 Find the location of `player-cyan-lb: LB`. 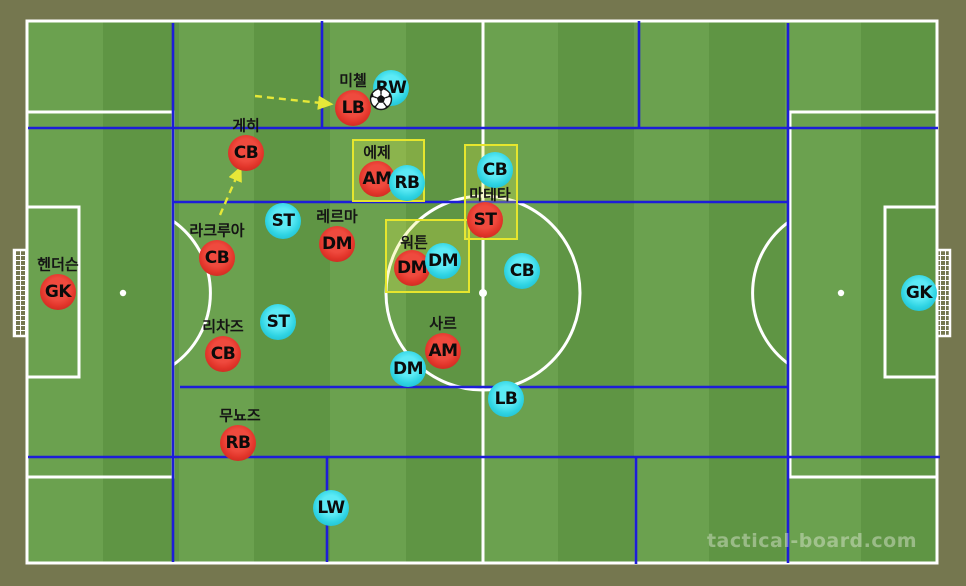

player-cyan-lb: LB is located at coordinates (506, 399).